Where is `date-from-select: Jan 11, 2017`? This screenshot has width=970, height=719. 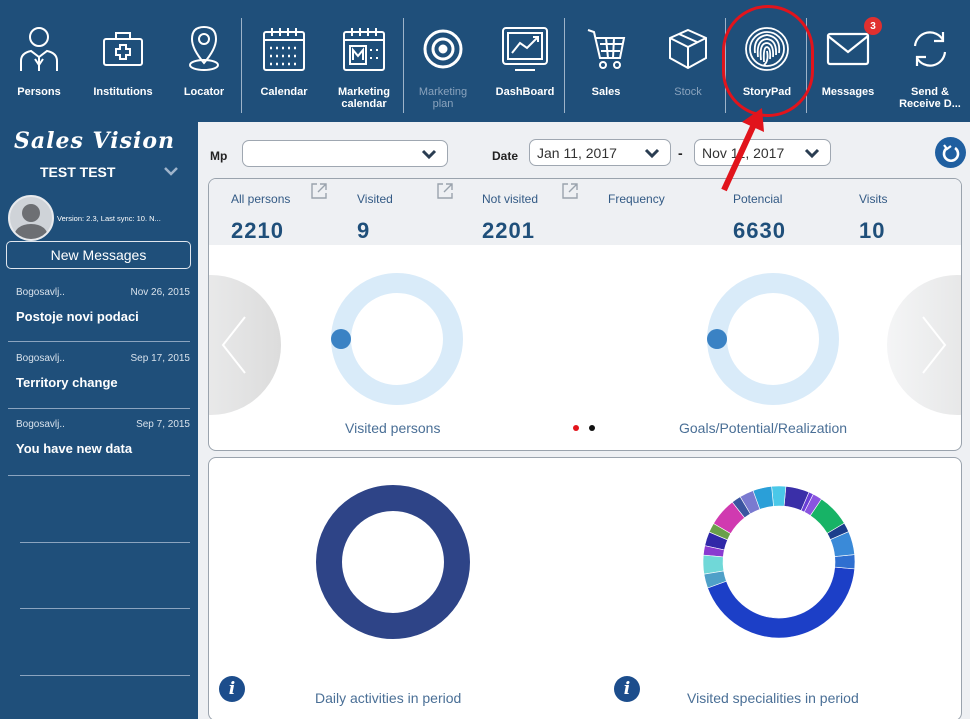 date-from-select: Jan 11, 2017 is located at coordinates (600, 152).